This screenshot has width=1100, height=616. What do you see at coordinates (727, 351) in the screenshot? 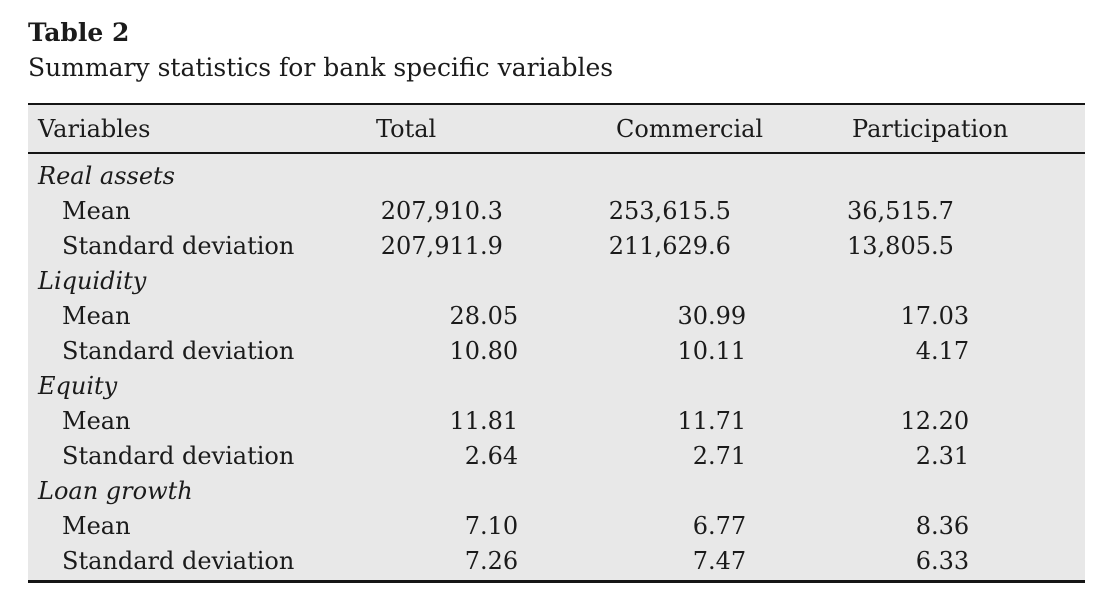
I see `value-commercial-frac: .11` at bounding box center [727, 351].